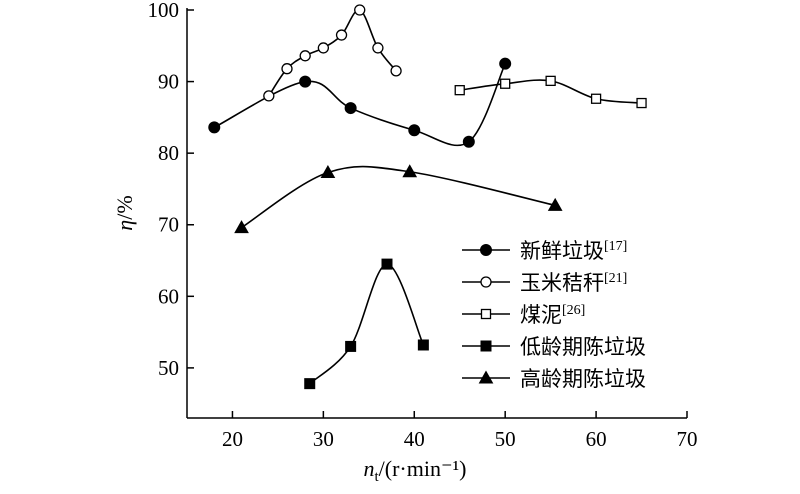 This screenshot has width=800, height=494. I want to click on legend-item: 新鲜垃圾[17], so click(544, 251).